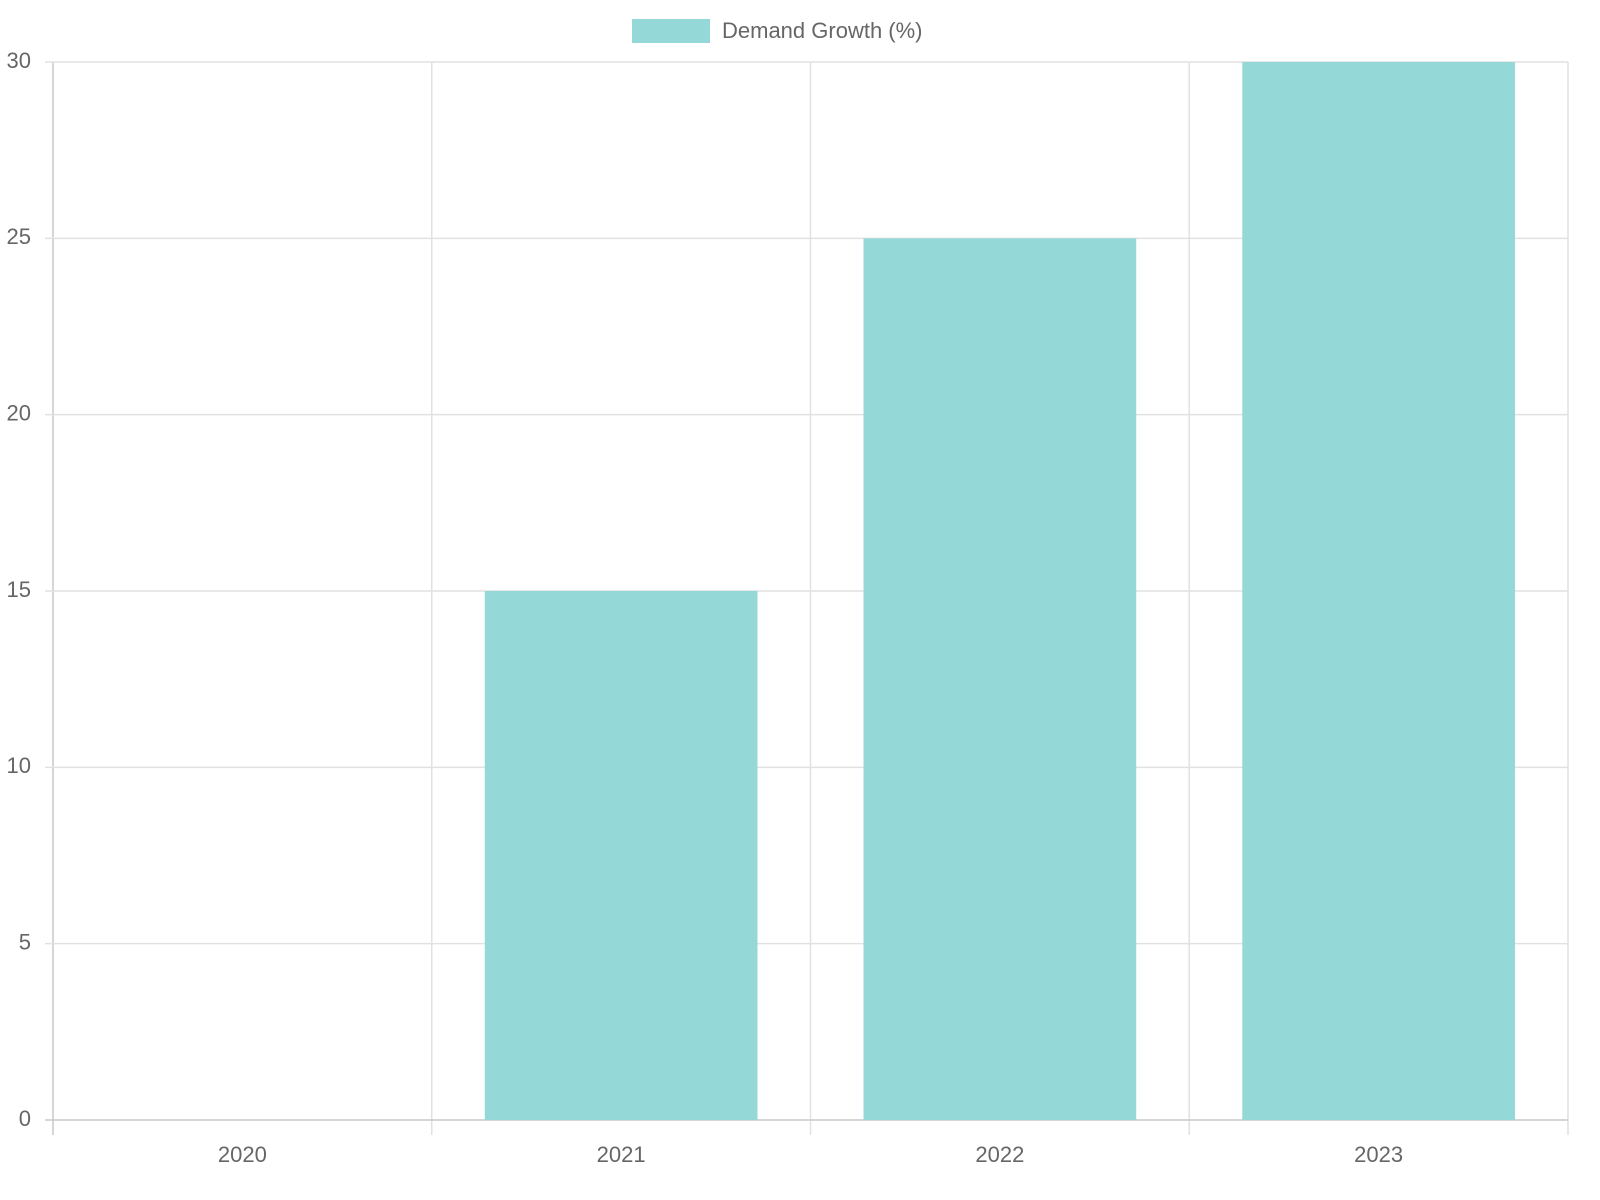 The height and width of the screenshot is (1200, 1600). I want to click on y-tick-label: 10, so click(19, 765).